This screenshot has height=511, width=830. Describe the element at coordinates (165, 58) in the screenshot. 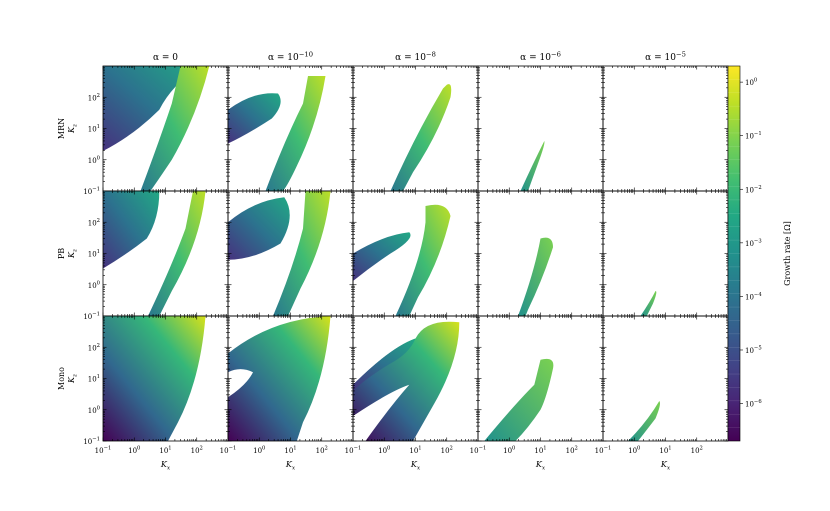

I see `column-title-a0: α = 0` at that location.